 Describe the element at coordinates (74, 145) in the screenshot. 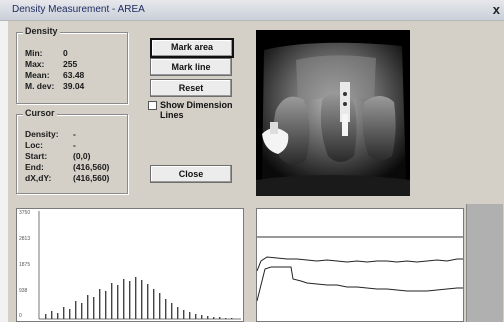

I see `loc-value: -` at that location.